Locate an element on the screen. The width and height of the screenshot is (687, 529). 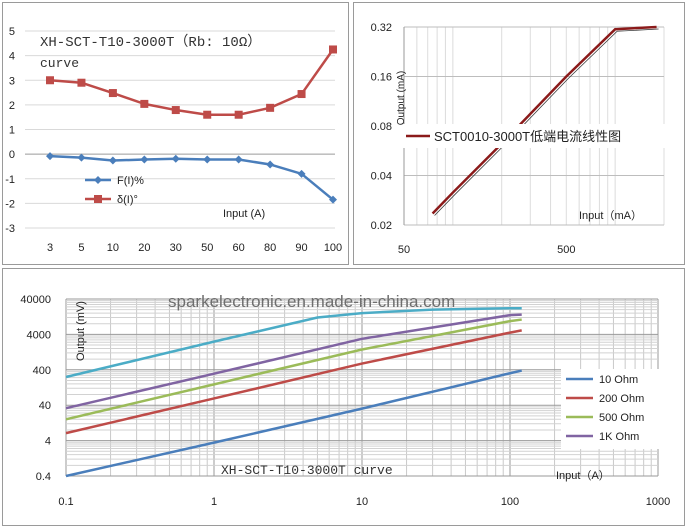
series-line-500-ohm is located at coordinates (293, 369).